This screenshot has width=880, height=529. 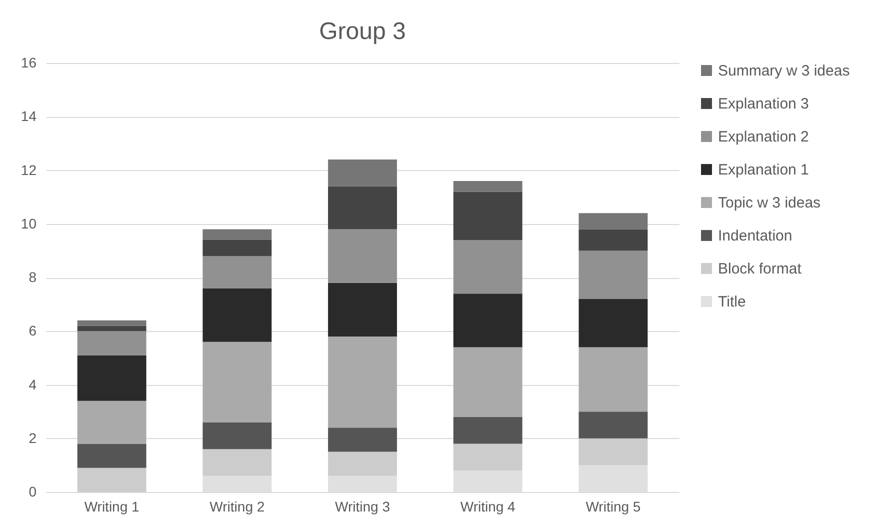 What do you see at coordinates (613, 506) in the screenshot?
I see `x-tick-label: Writing 5` at bounding box center [613, 506].